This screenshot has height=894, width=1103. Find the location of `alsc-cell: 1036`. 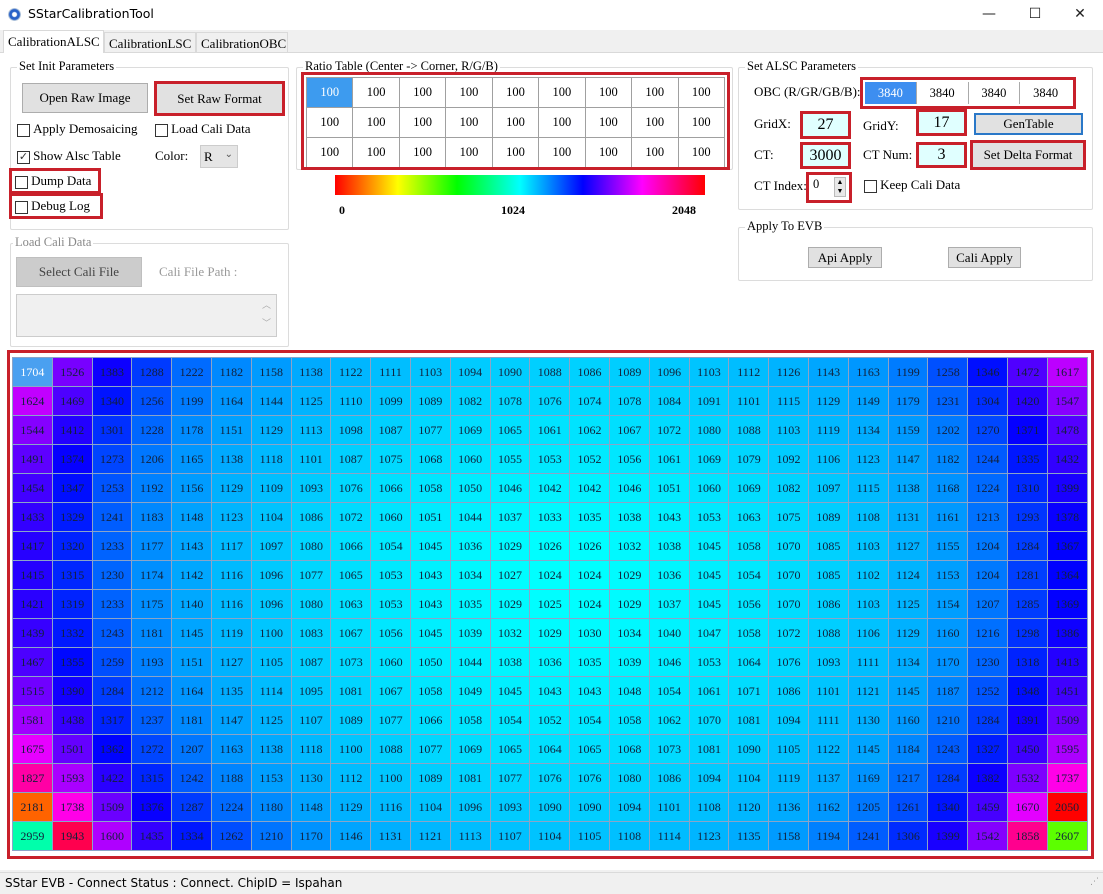

alsc-cell: 1036 is located at coordinates (669, 575).